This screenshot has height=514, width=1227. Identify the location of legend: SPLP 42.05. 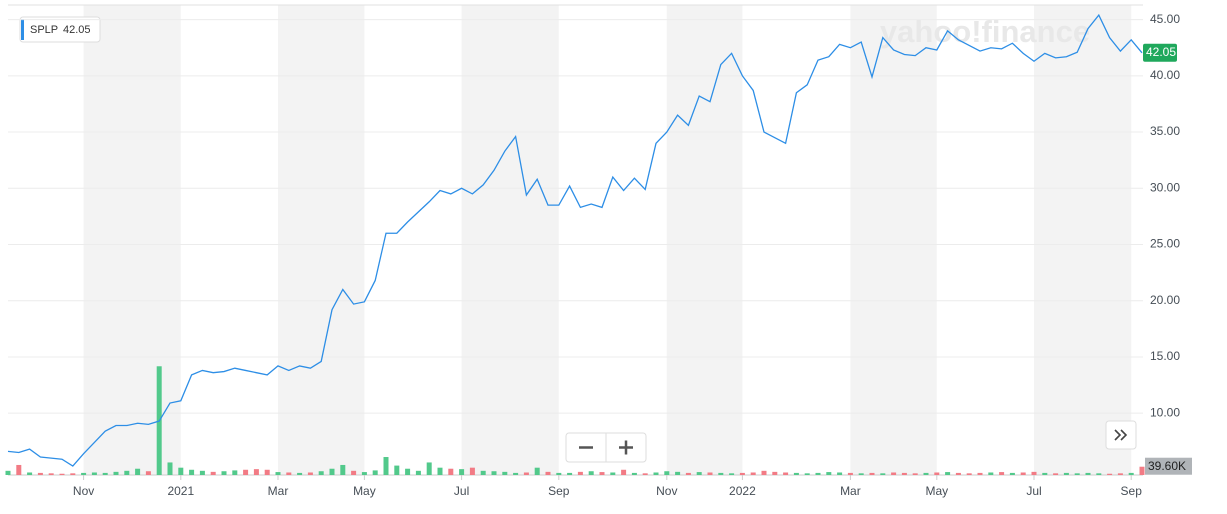
(60, 29).